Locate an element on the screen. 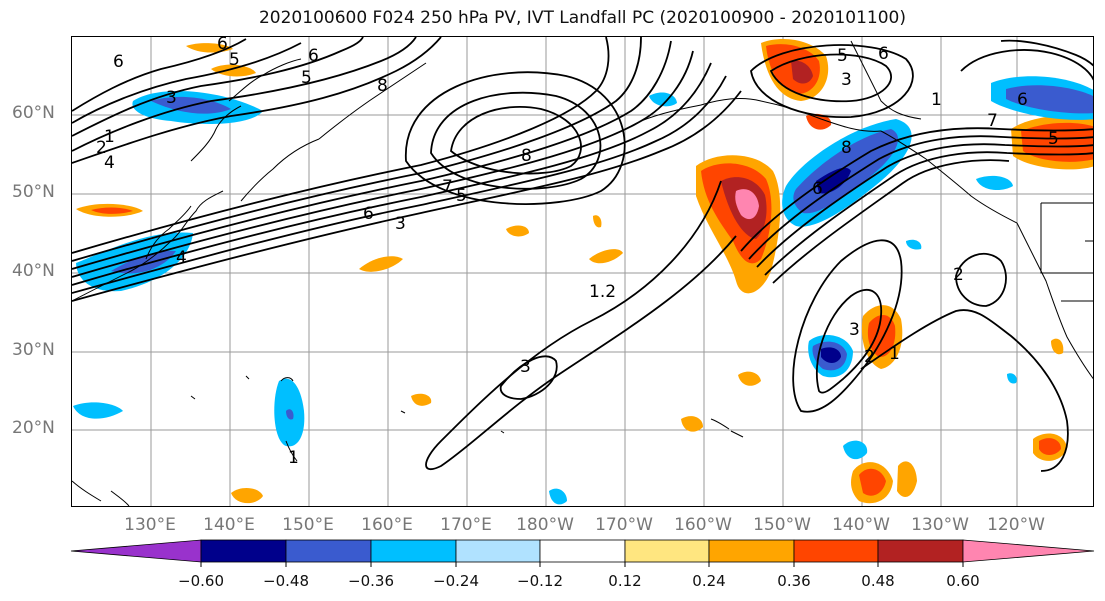 This screenshot has width=1105, height=601. plume-contour is located at coordinates (581, 325).